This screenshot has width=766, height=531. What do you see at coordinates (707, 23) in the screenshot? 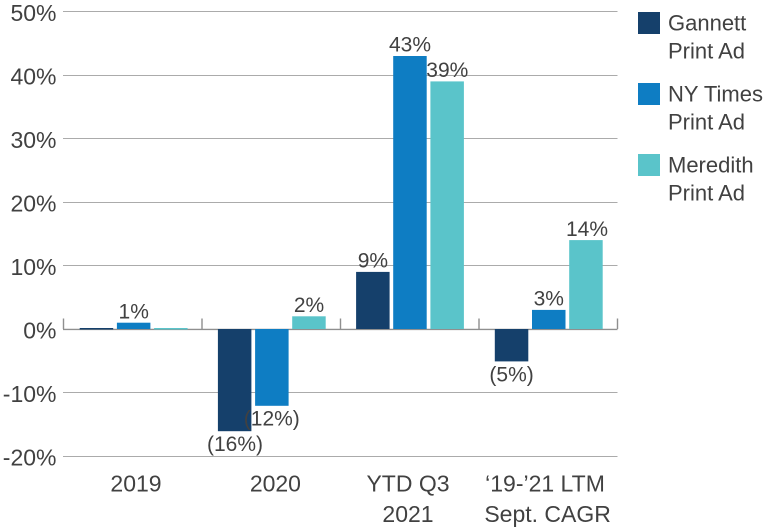
I see `svg-text: Gannett` at bounding box center [707, 23].